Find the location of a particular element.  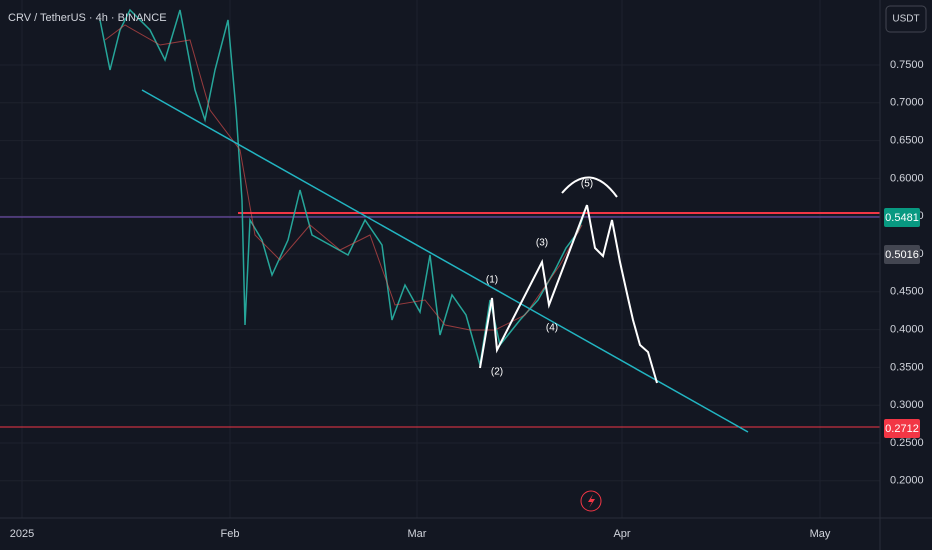

price-axis-label: 0.4000 is located at coordinates (907, 330).